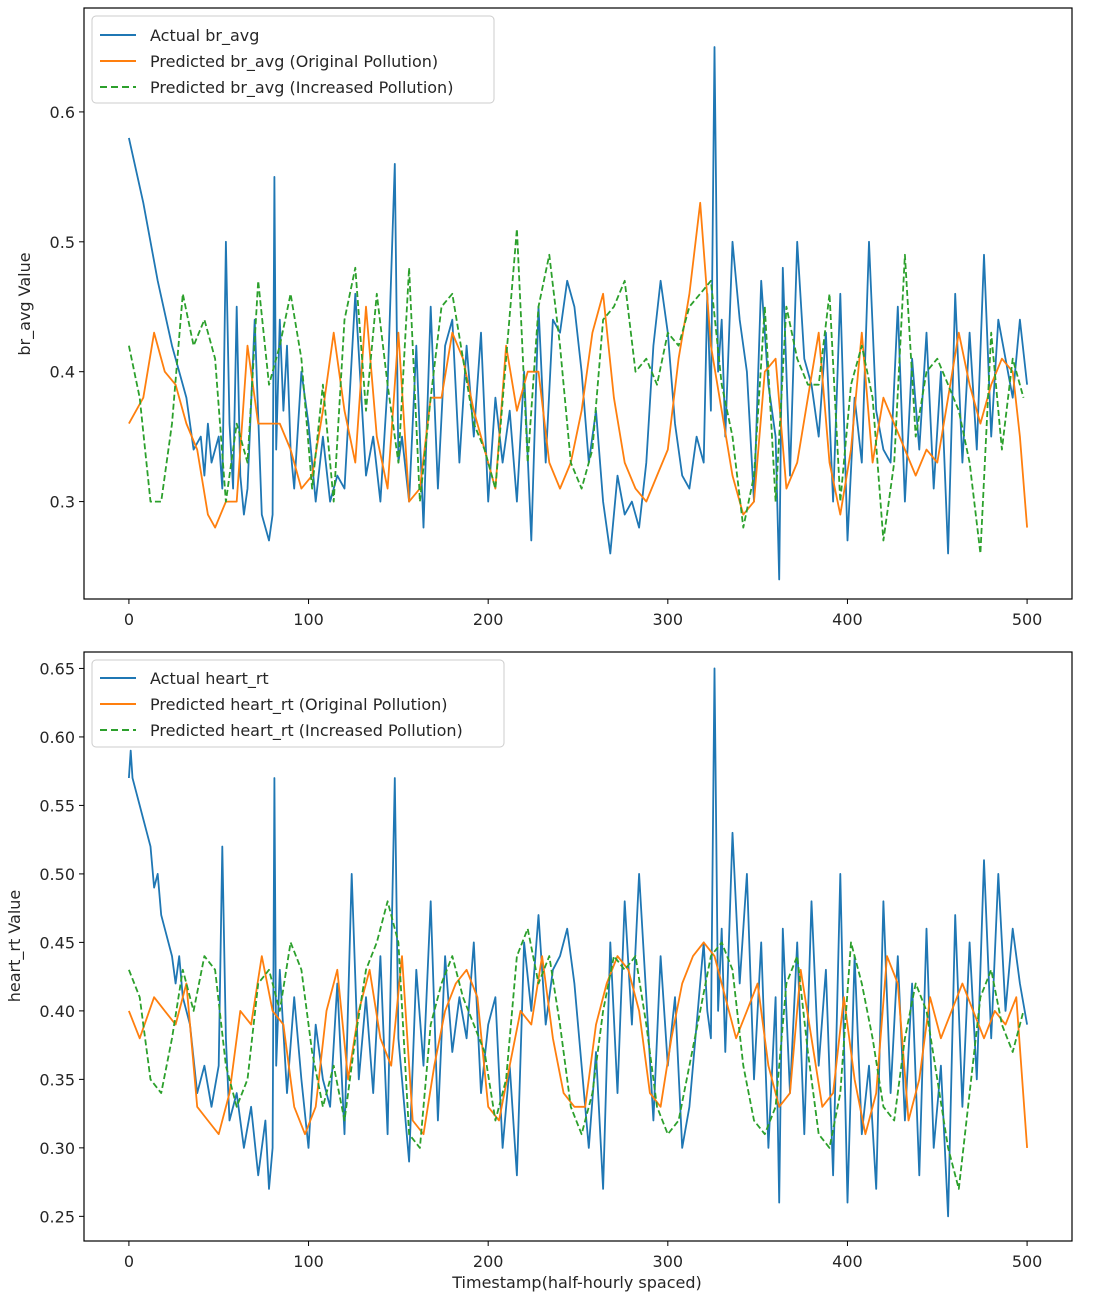 The image size is (1096, 1306). I want to click on legend-label-orig-heart-rt: Predicted heart_rt (Original Pollution), so click(299, 705).